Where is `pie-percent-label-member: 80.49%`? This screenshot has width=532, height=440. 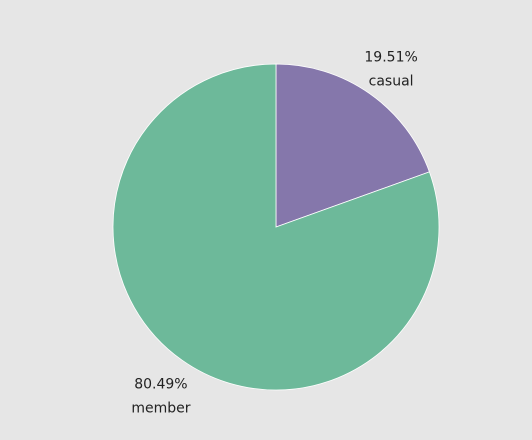 pie-percent-label-member: 80.49% is located at coordinates (160, 385).